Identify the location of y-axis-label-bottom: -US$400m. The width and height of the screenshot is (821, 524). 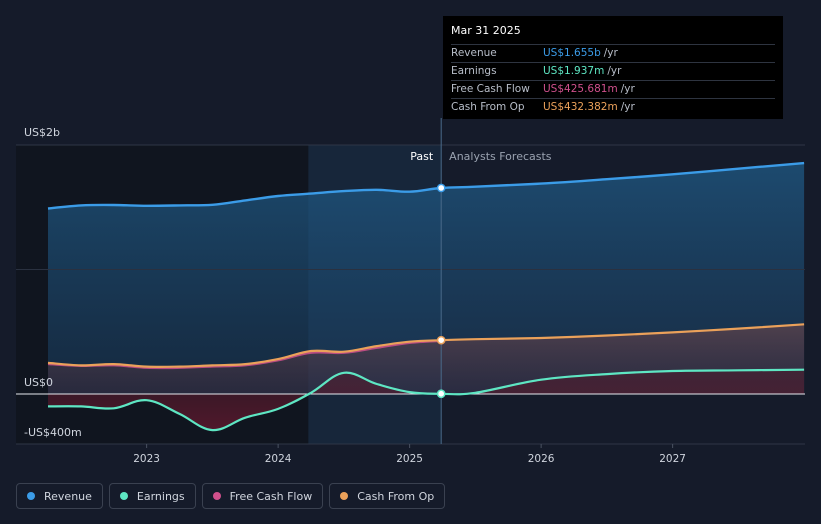
(53, 432).